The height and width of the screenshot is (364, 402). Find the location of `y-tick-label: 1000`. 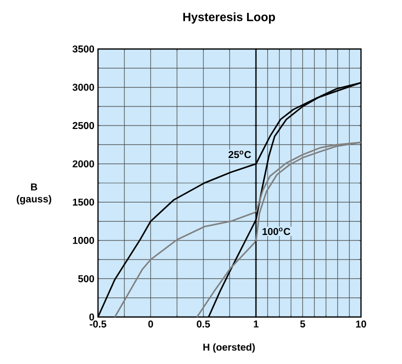

y-tick-label: 1000 is located at coordinates (83, 240).